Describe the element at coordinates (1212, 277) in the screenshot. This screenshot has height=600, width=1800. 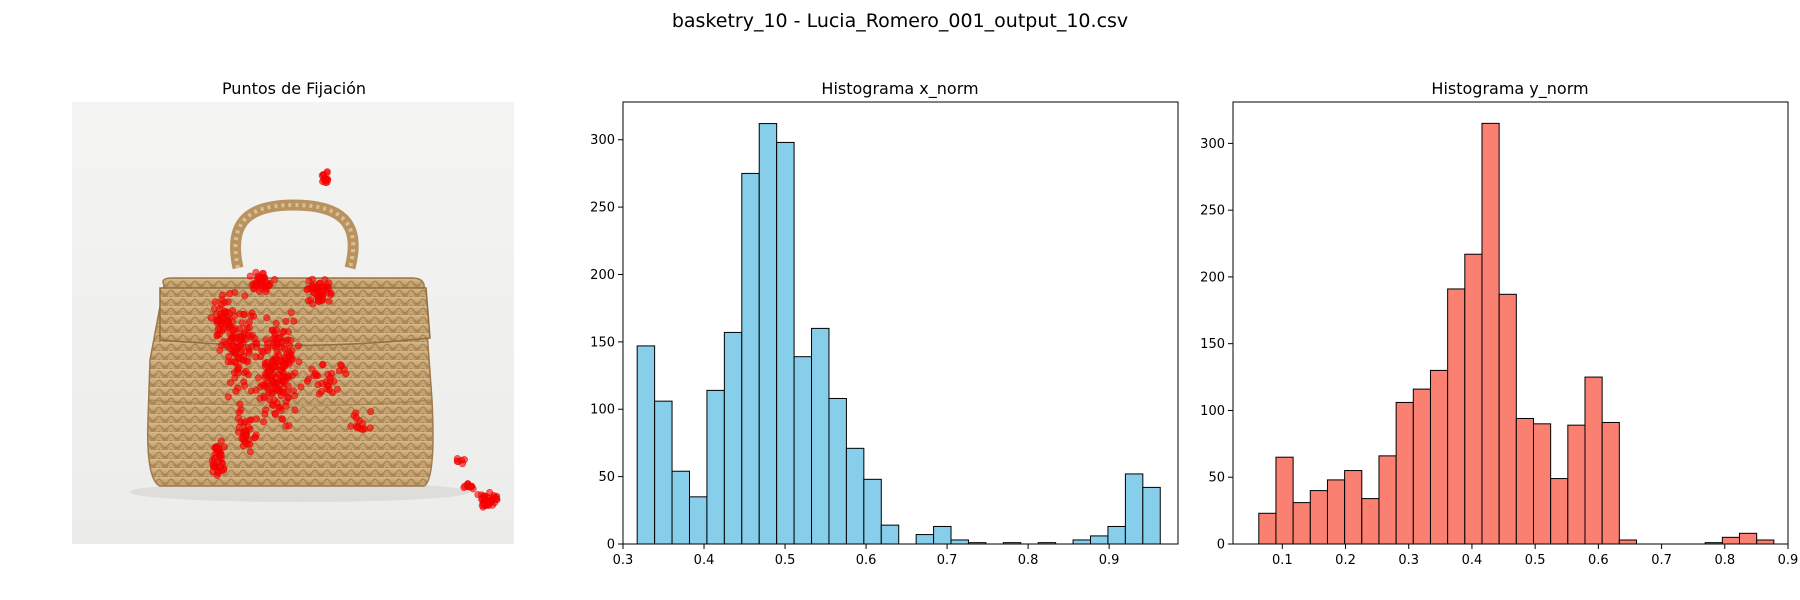
I see `histogram-y-ytick-label: 200` at that location.